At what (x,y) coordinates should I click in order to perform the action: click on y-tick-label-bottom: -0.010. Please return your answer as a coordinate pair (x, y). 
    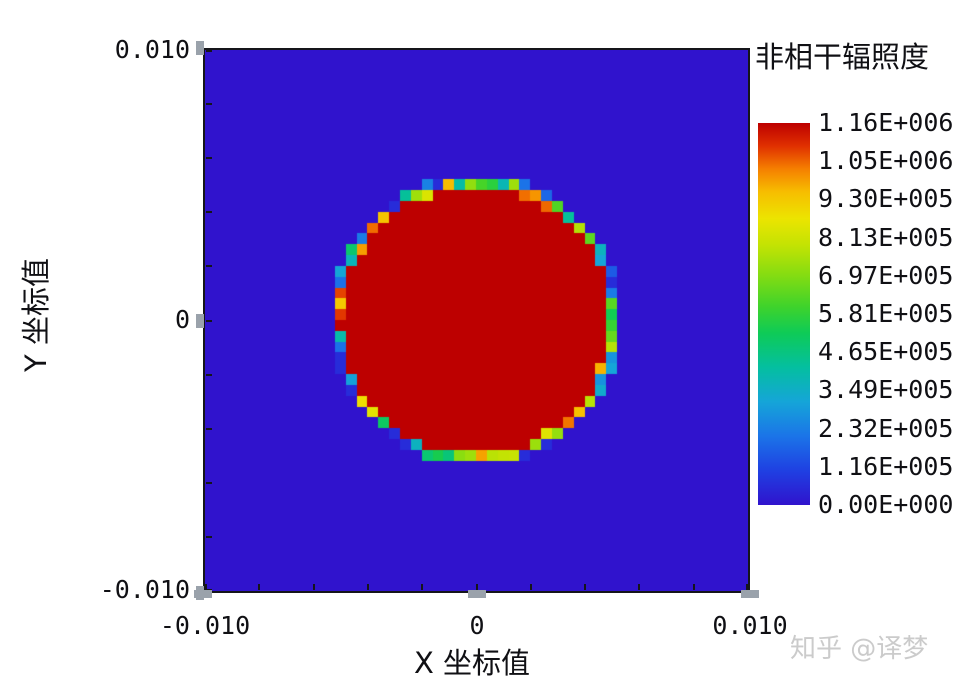
    Looking at the image, I should click on (144, 589).